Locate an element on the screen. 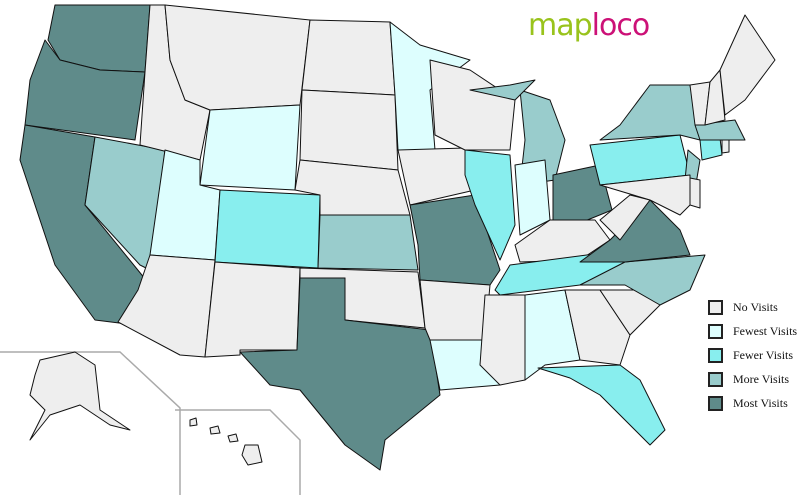  legend-item-none: No Visits is located at coordinates (752, 307).